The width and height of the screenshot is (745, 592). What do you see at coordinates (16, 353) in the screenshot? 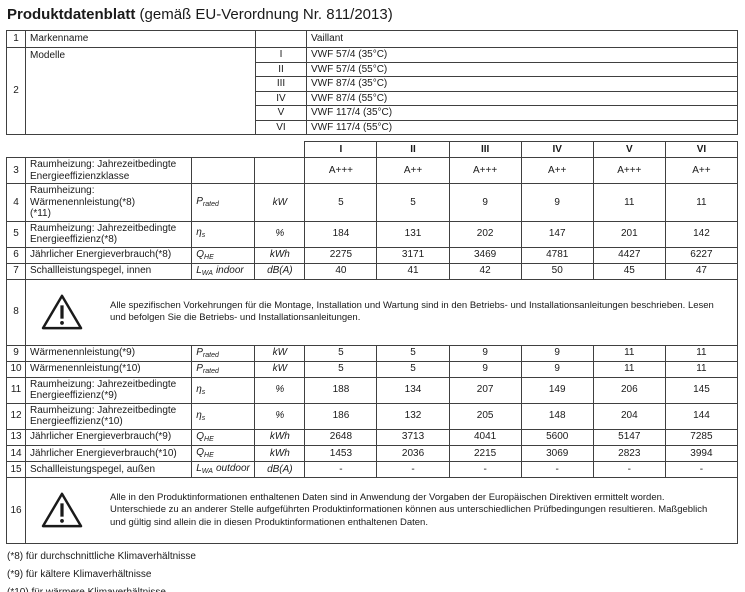
I see `row-number: 9` at bounding box center [16, 353].